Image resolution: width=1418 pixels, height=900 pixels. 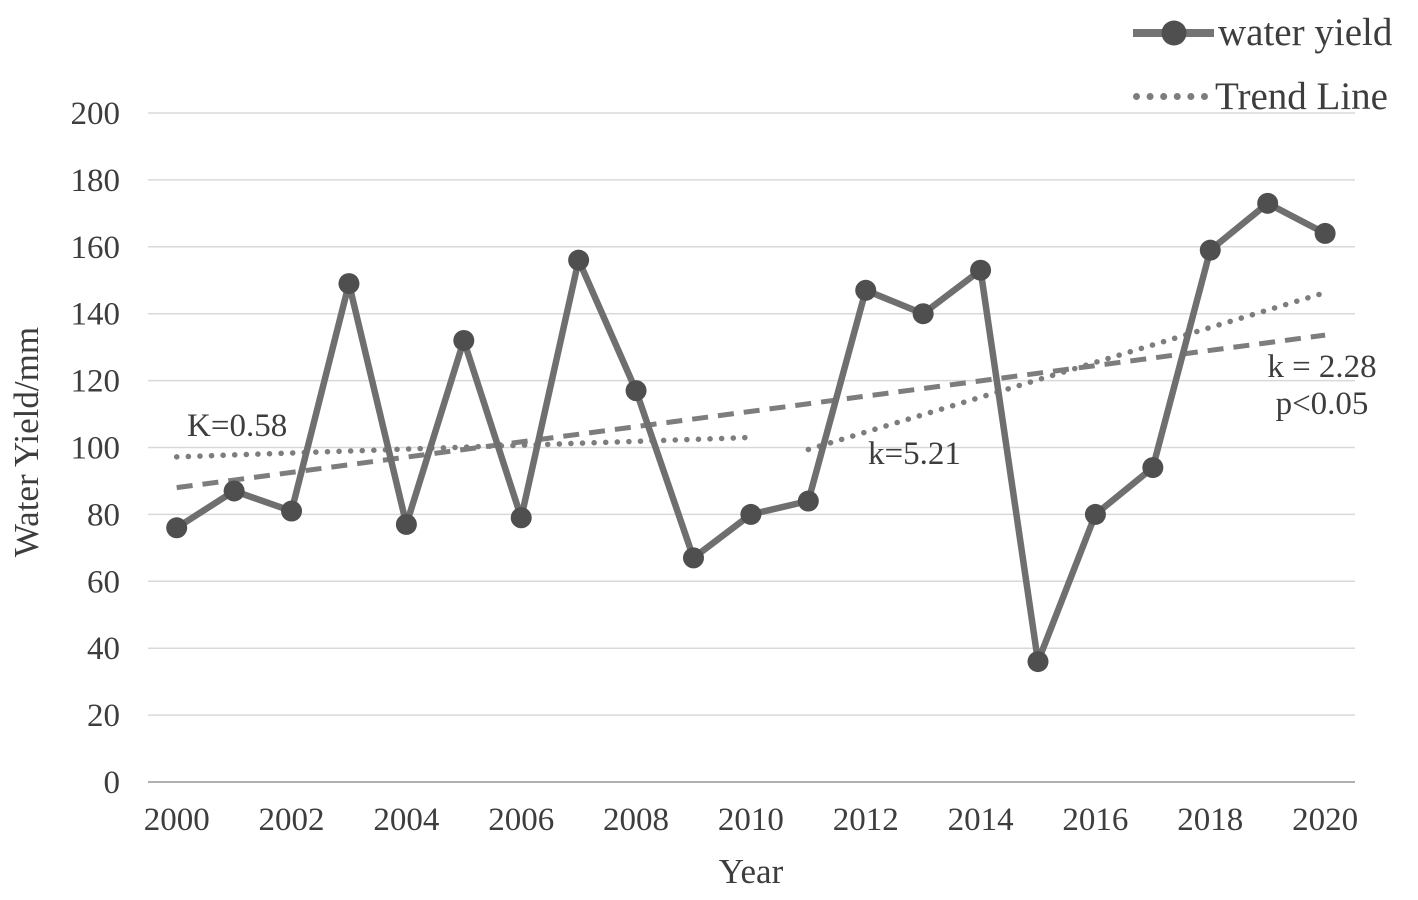 What do you see at coordinates (751, 871) in the screenshot?
I see `x-axis-title: Year` at bounding box center [751, 871].